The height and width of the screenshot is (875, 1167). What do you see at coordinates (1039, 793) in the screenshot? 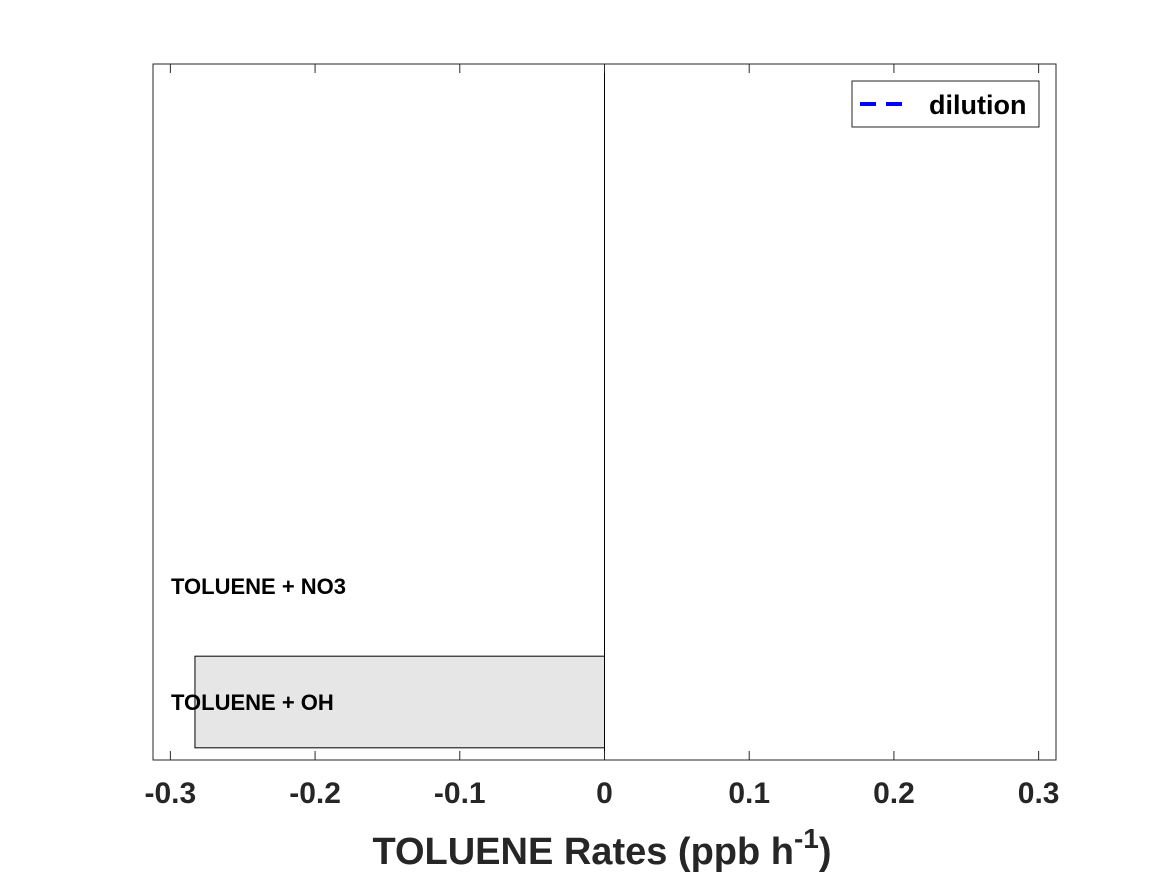
I see `x-tick-label-6: 0.3` at bounding box center [1039, 793].